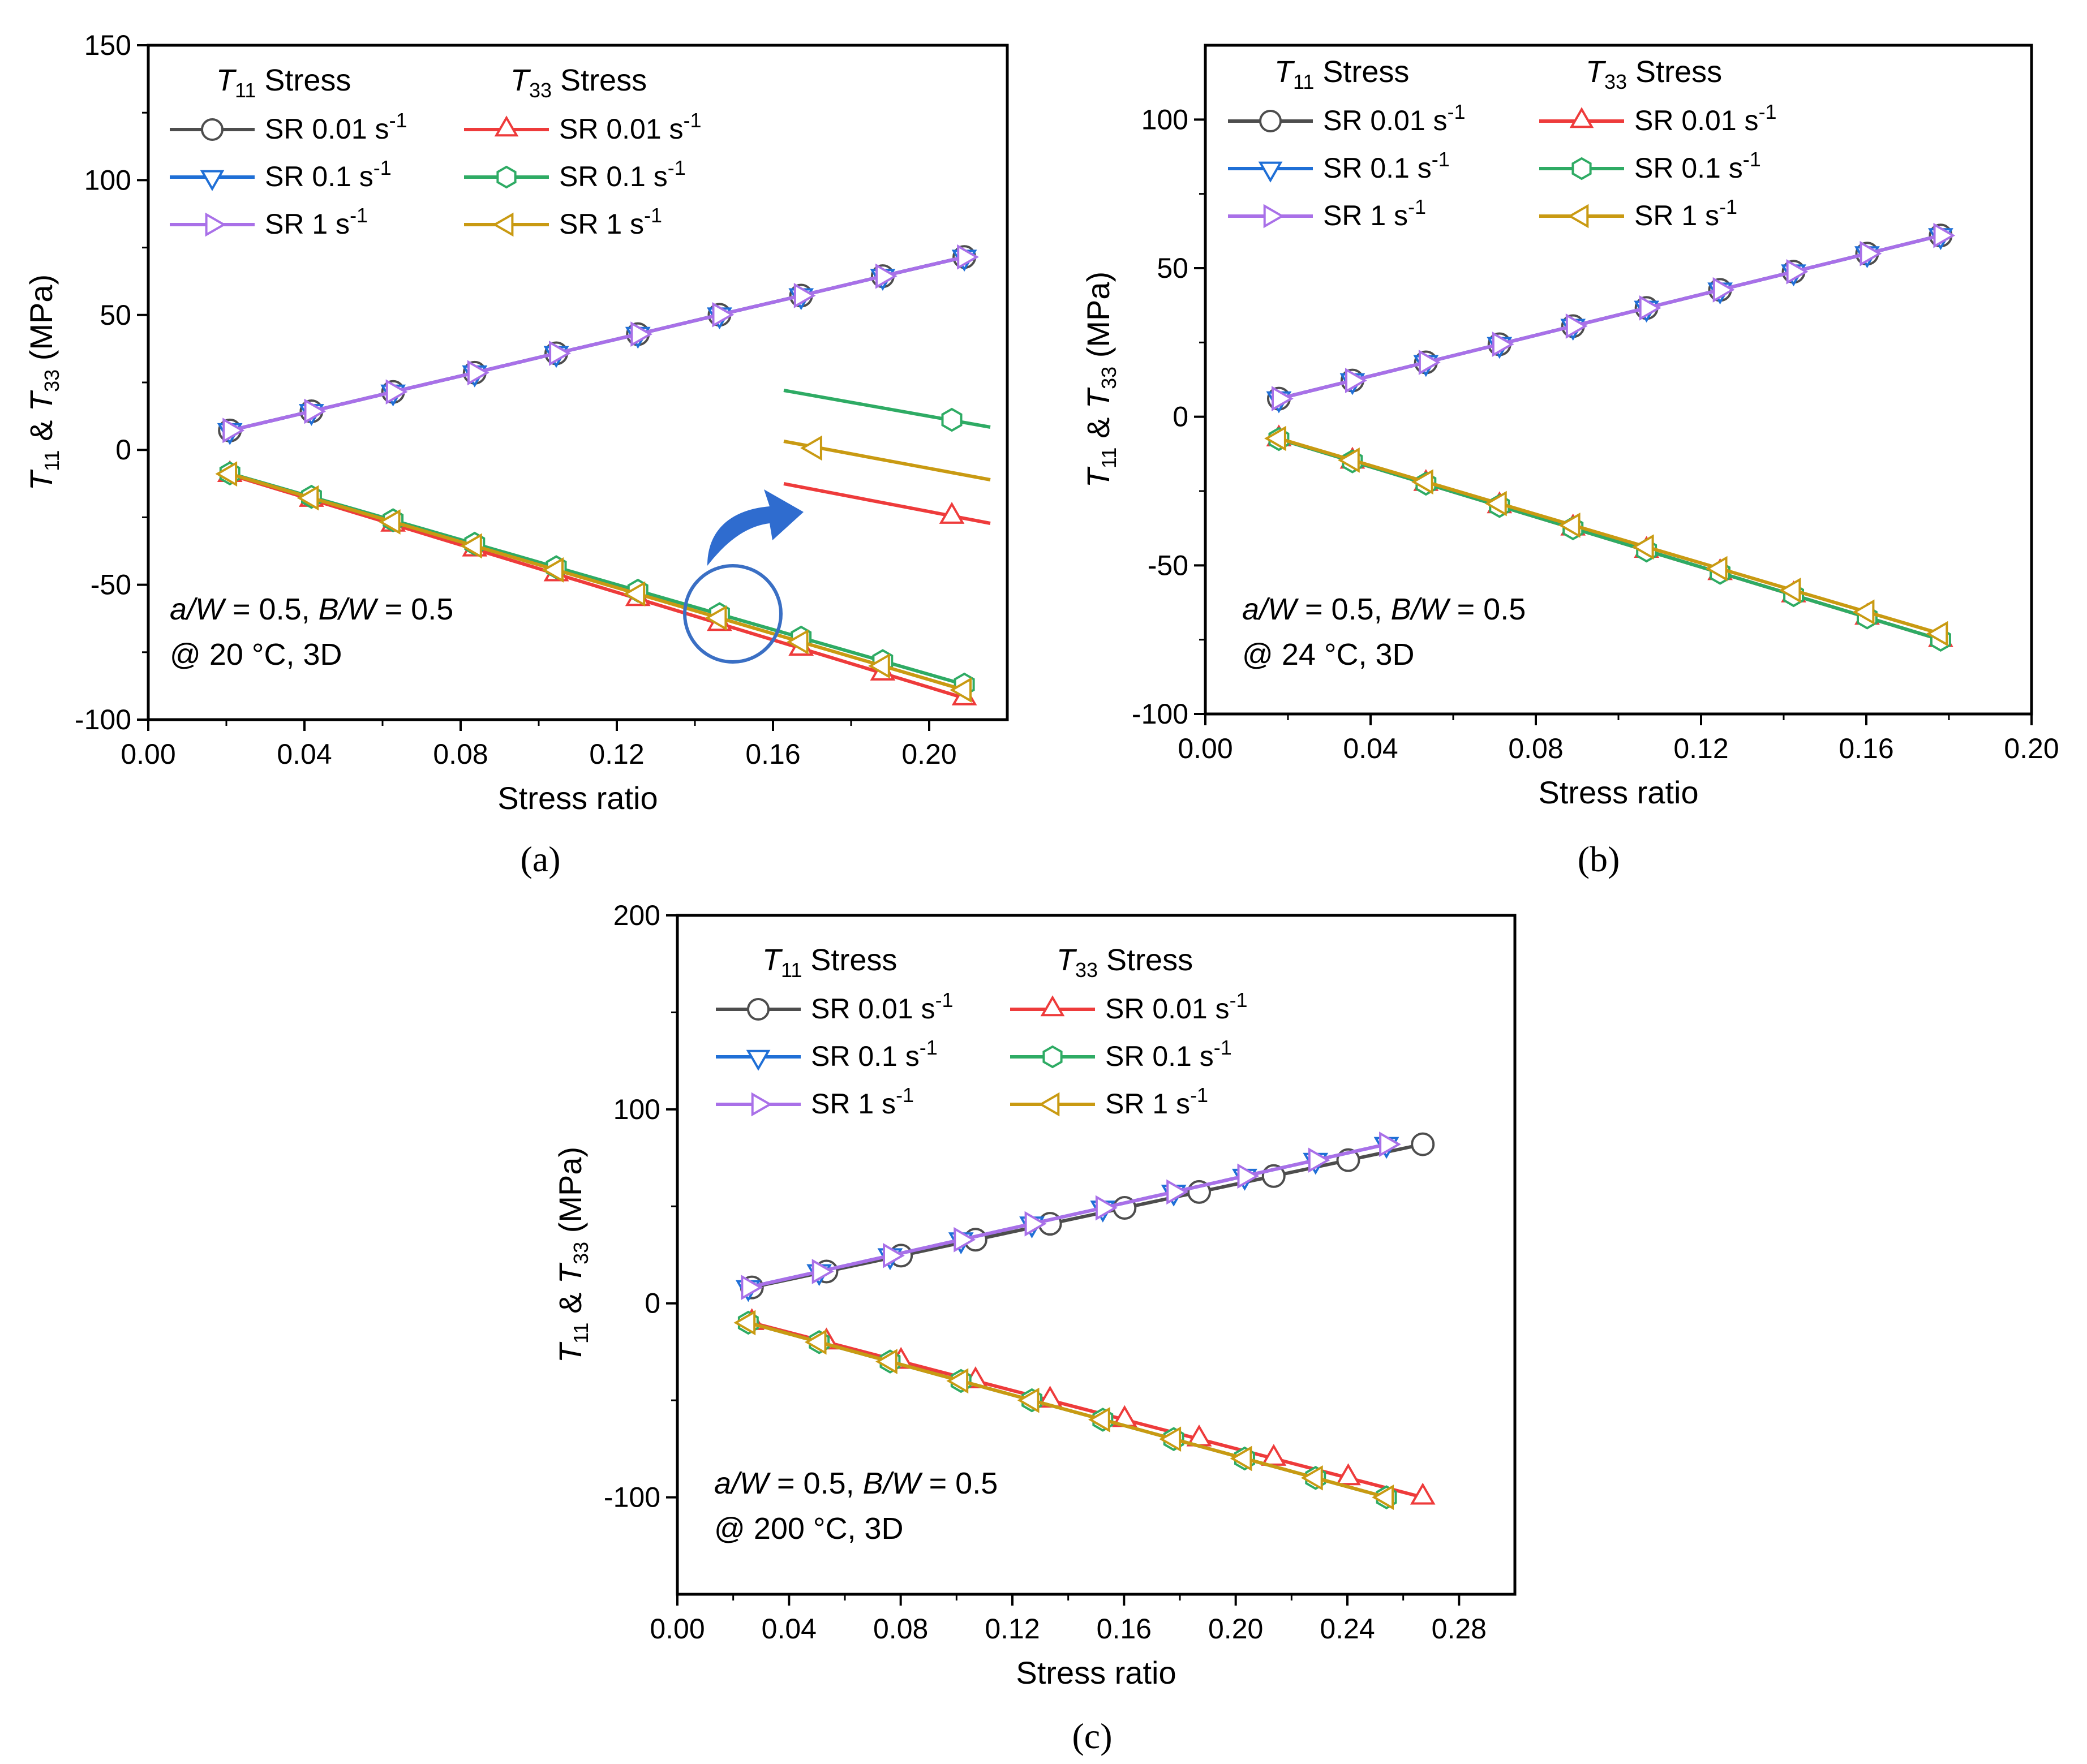 The width and height of the screenshot is (2087, 1764). Describe the element at coordinates (1348, 1629) in the screenshot. I see `x-tick-label: 0.24` at that location.